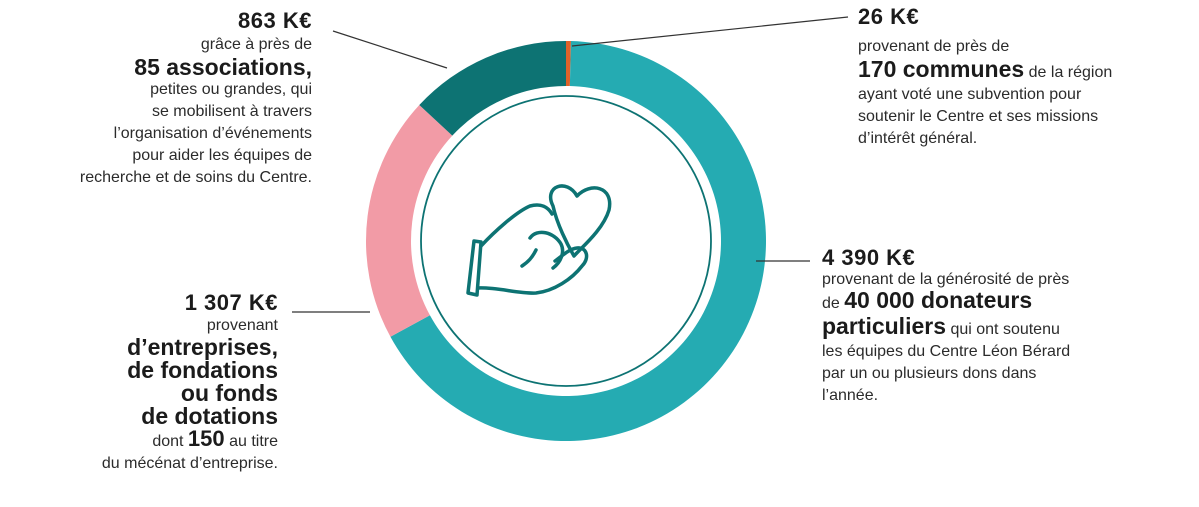  Describe the element at coordinates (918, 138) in the screenshot. I see `communes-line-4: d’intérêt général.` at that location.